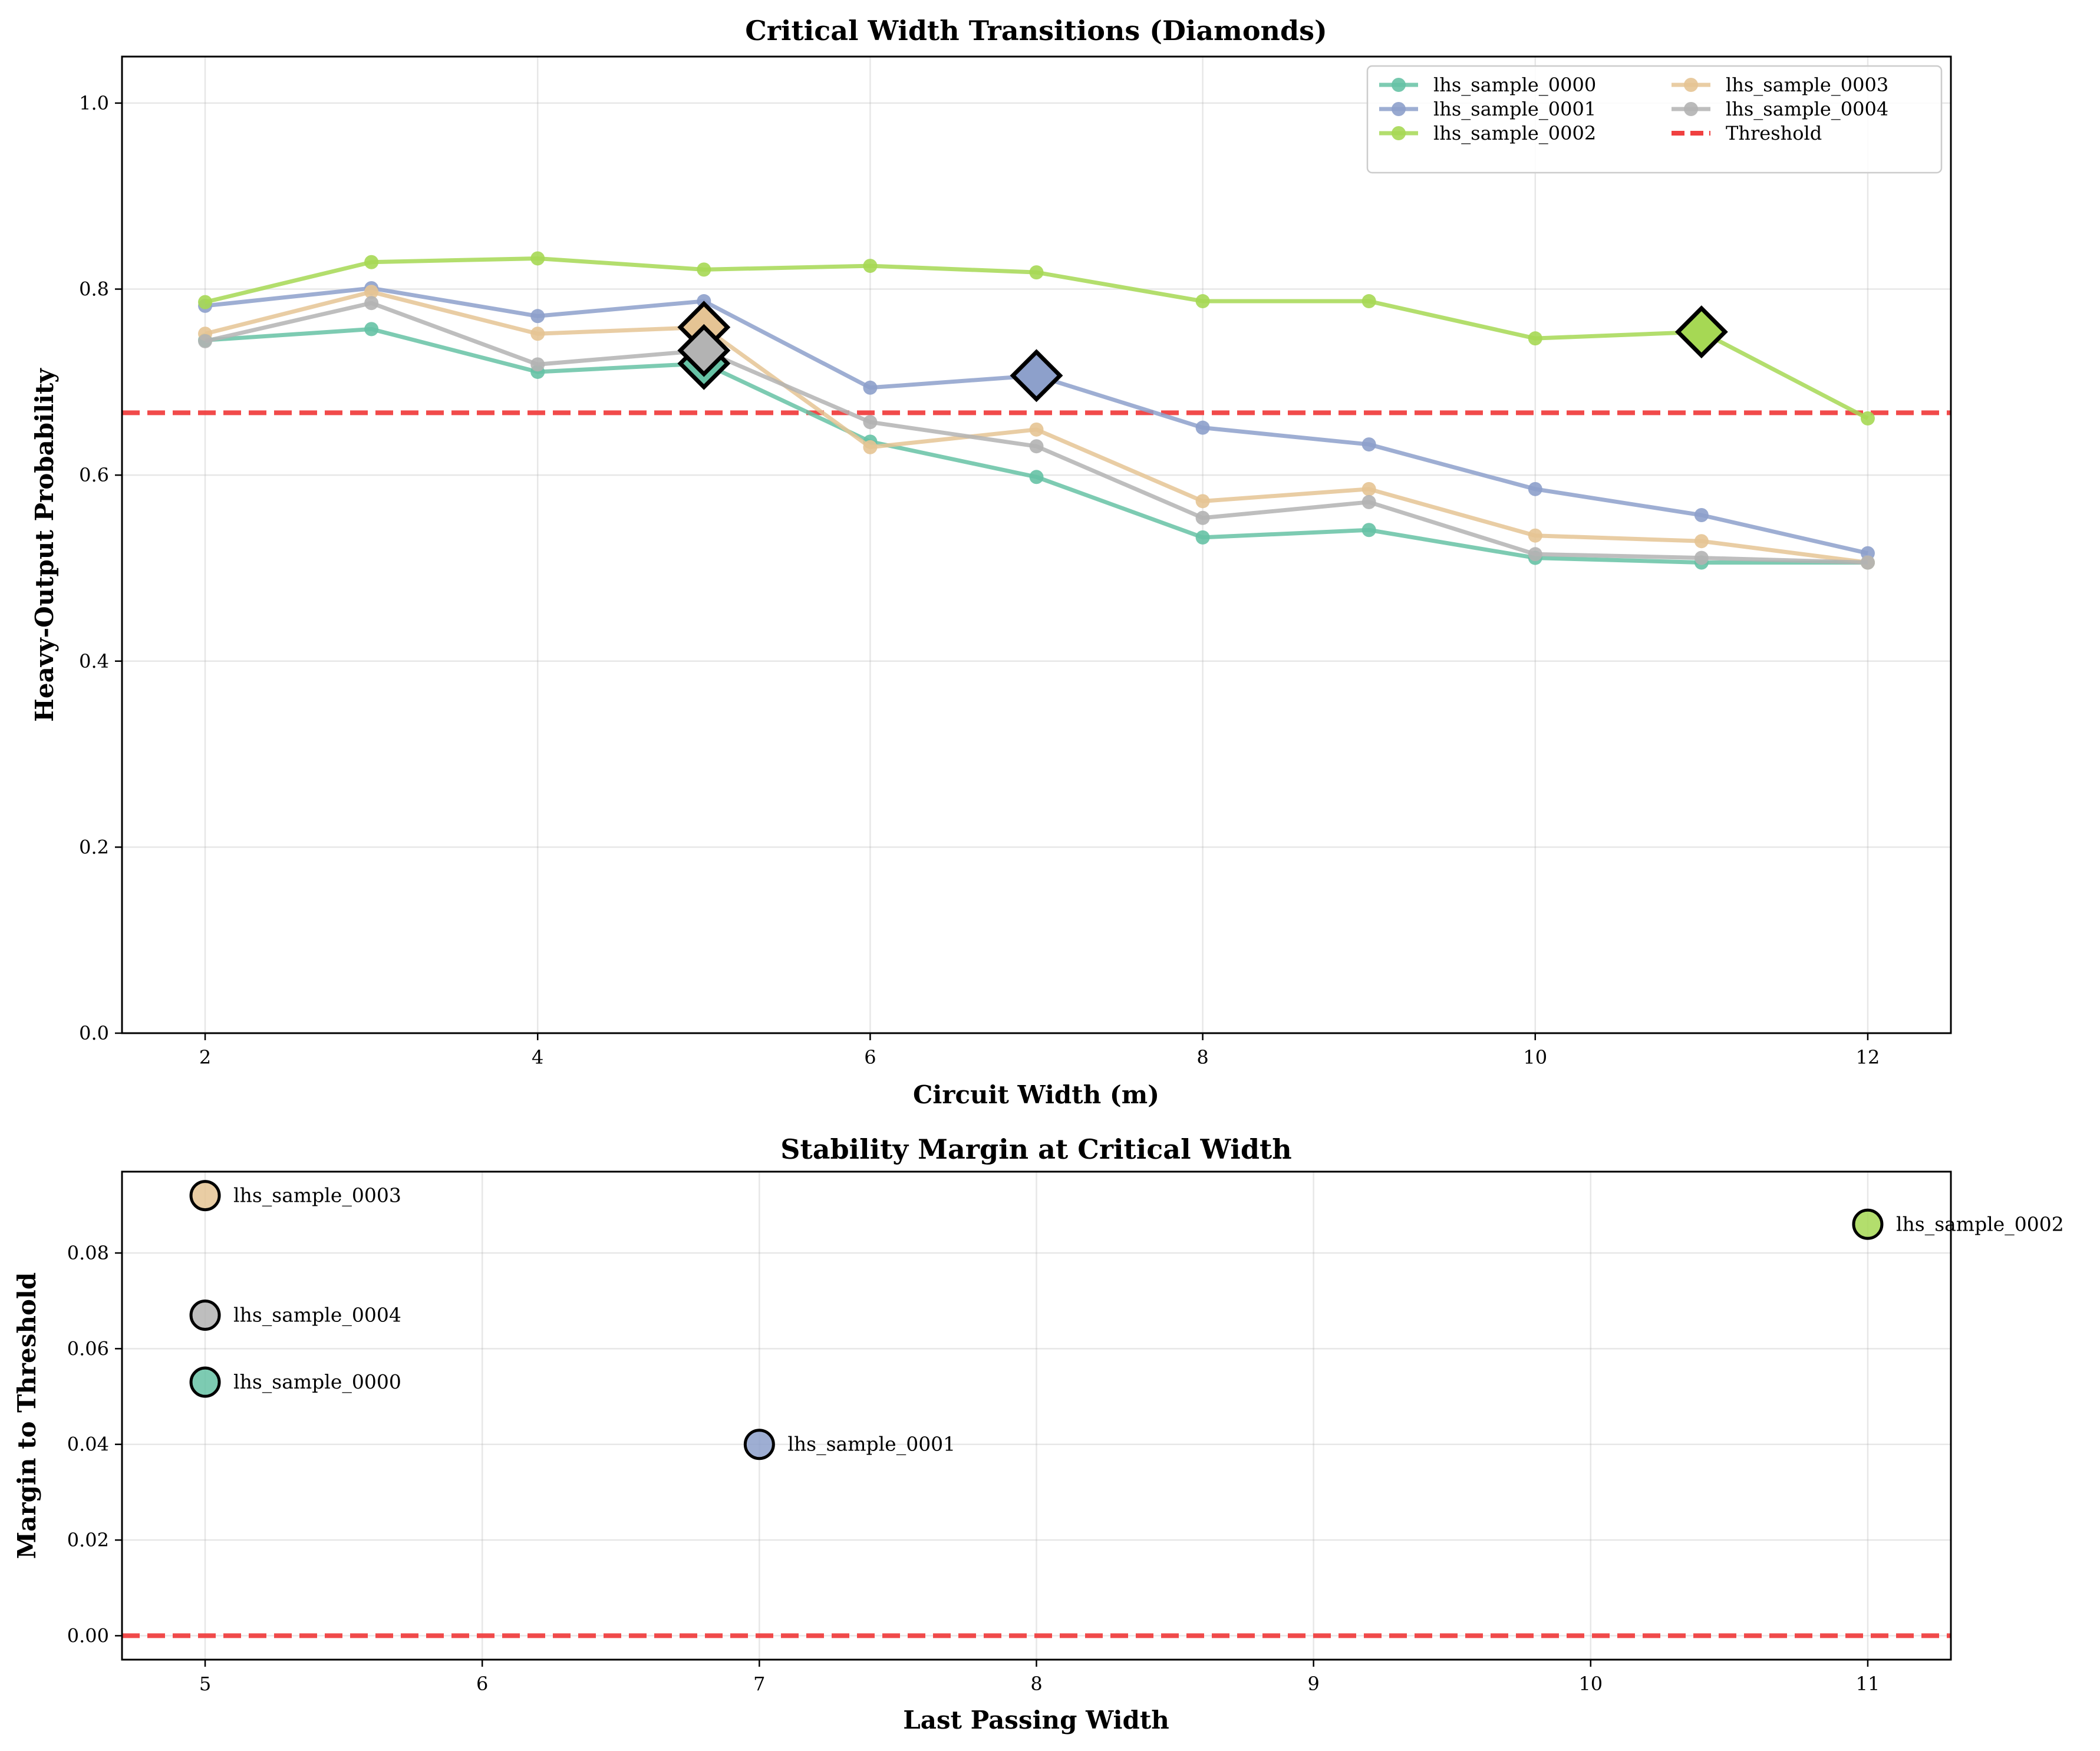 The height and width of the screenshot is (1751, 2100). I want to click on margin-point-label: lhs_sample_0000, so click(317, 1382).